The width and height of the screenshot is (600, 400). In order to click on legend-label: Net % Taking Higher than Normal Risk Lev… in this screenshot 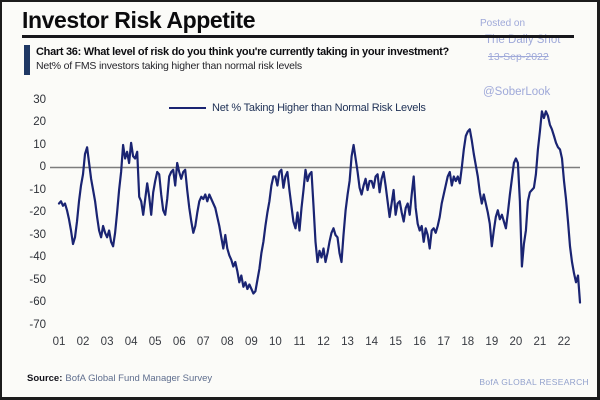, I will do `click(319, 108)`.